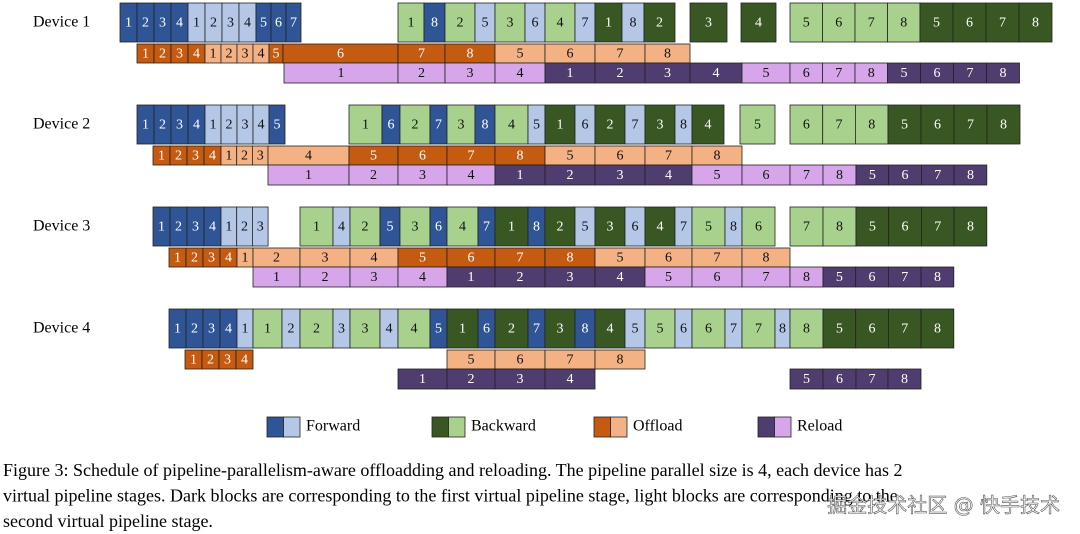 This screenshot has height=534, width=1080. What do you see at coordinates (620, 359) in the screenshot?
I see `offload-block` at bounding box center [620, 359].